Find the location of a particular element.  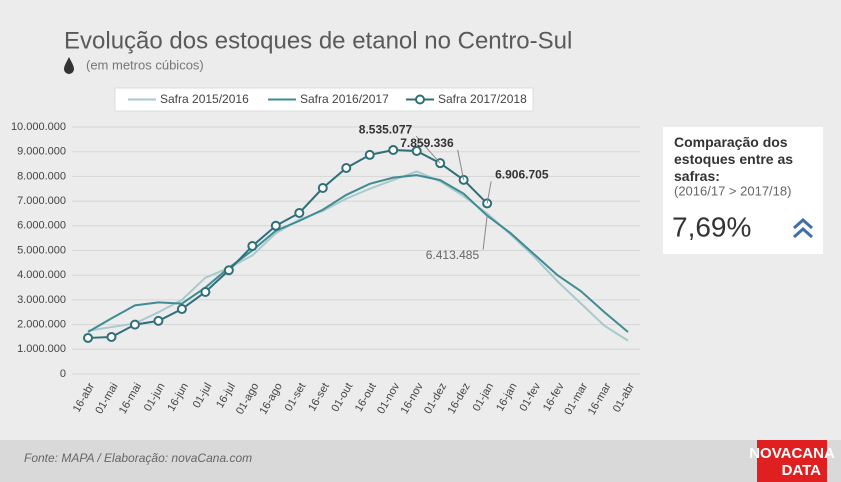

sidebar-value: 7,69% is located at coordinates (711, 226).